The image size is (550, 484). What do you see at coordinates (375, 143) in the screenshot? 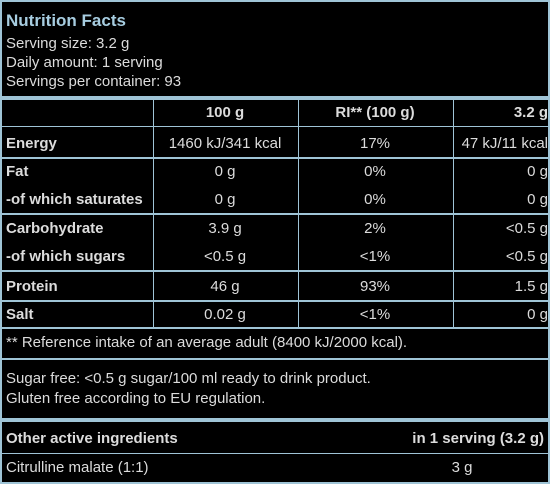
I see `row-value: 17%` at bounding box center [375, 143].